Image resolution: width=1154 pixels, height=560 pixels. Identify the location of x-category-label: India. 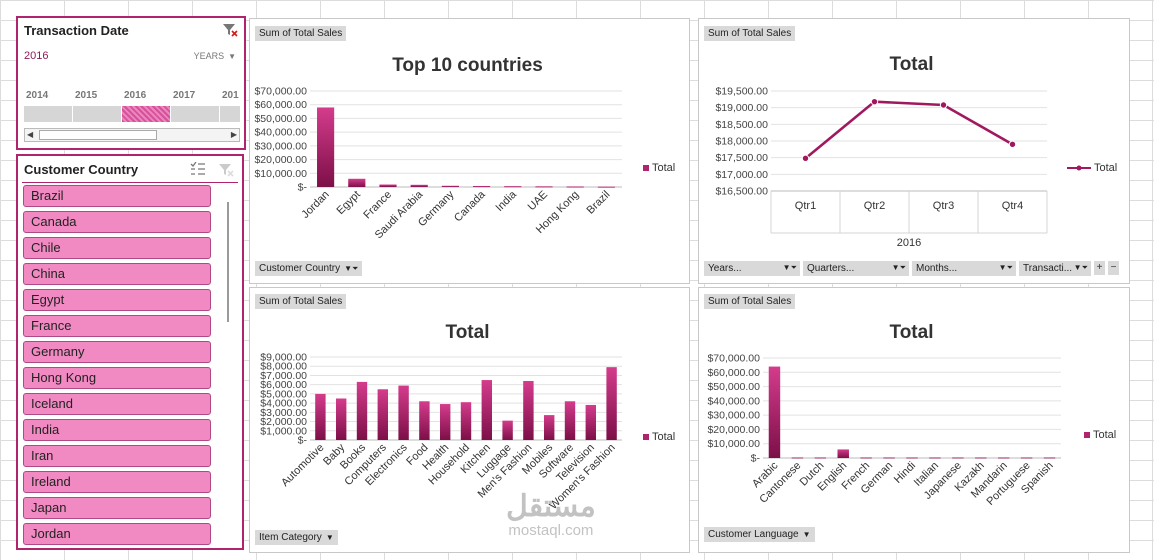
(507, 201).